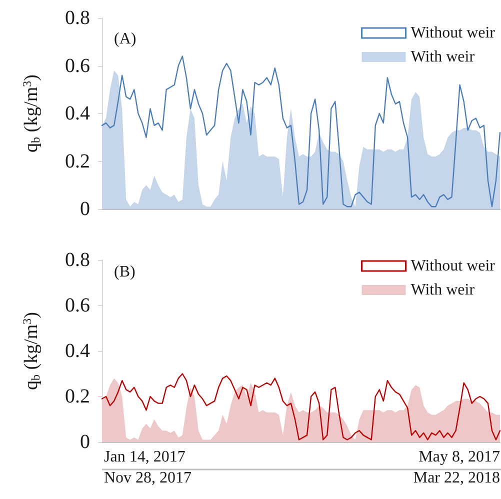  Describe the element at coordinates (148, 478) in the screenshot. I see `text: Nov 28, 2017` at that location.